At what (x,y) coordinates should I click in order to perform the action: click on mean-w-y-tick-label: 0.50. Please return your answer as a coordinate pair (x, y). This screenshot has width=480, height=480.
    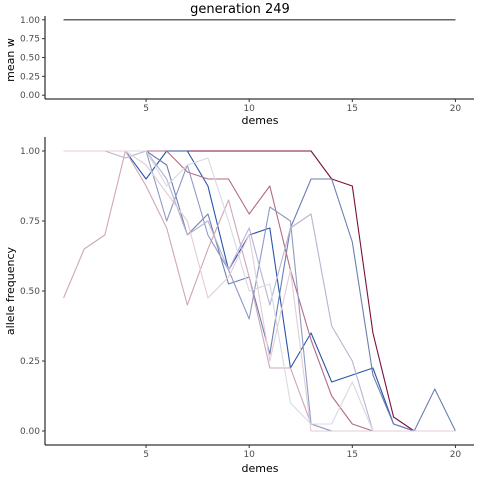
    Looking at the image, I should click on (30, 59).